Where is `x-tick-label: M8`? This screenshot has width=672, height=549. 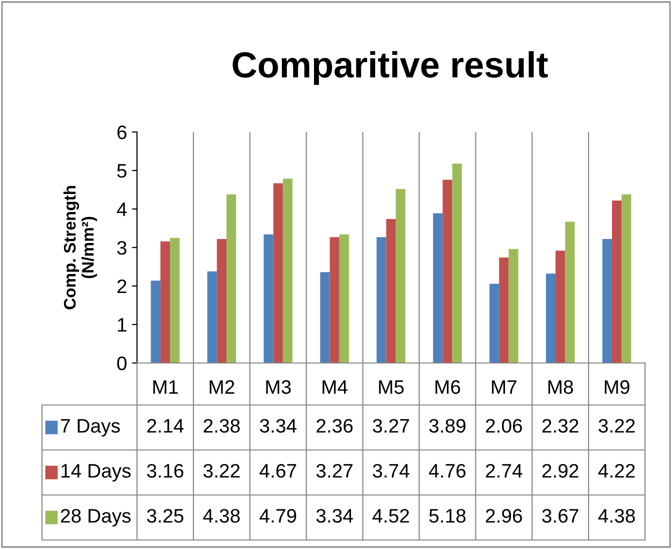 x-tick-label: M8 is located at coordinates (560, 387).